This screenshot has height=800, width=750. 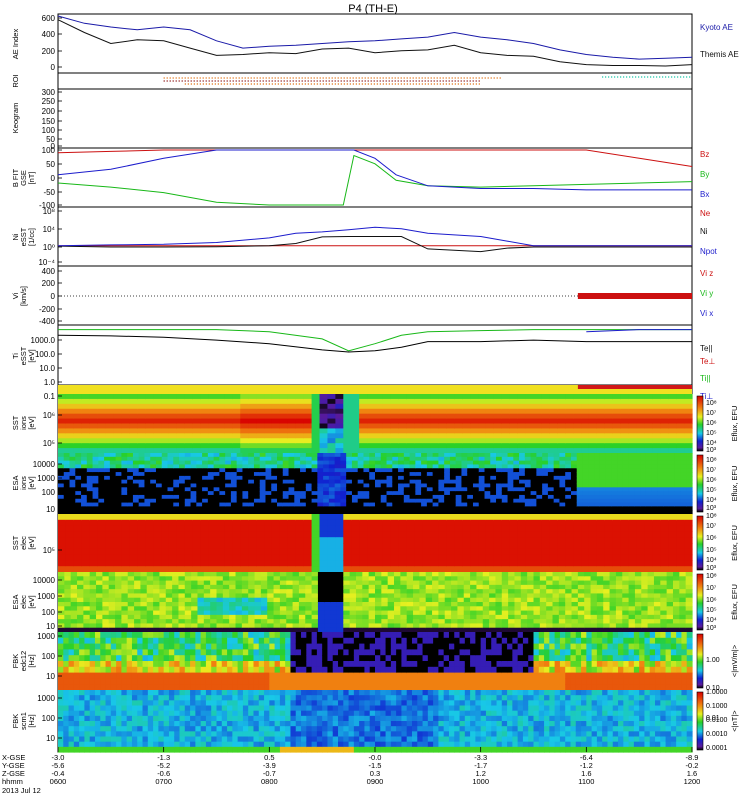 I want to click on colorbar-tick-sst1-4: 10⁴, so click(x=711, y=443).